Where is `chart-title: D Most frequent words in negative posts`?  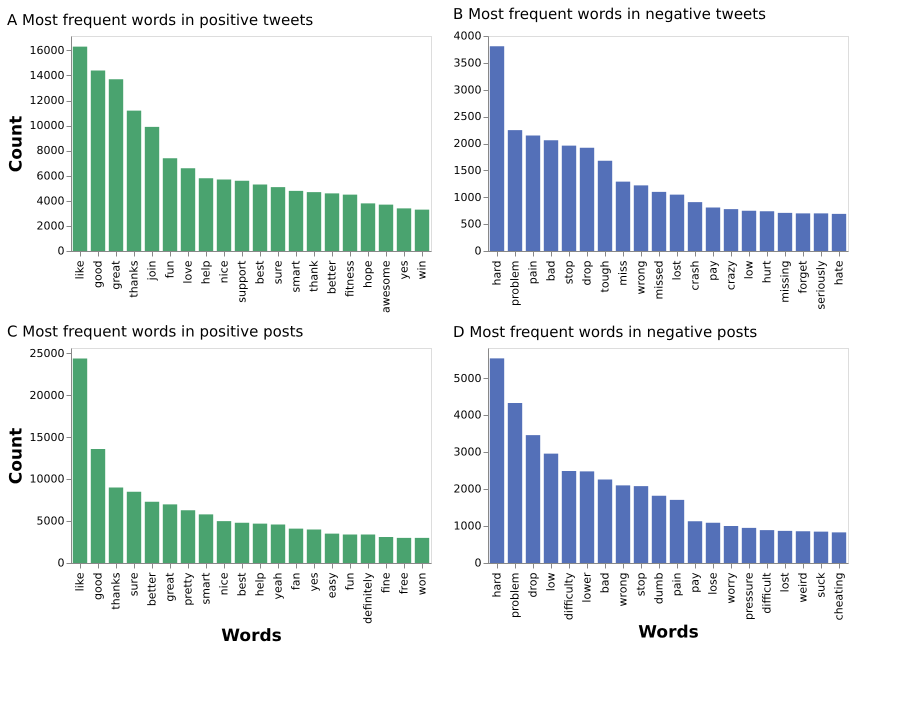 chart-title: D Most frequent words in negative posts is located at coordinates (605, 332).